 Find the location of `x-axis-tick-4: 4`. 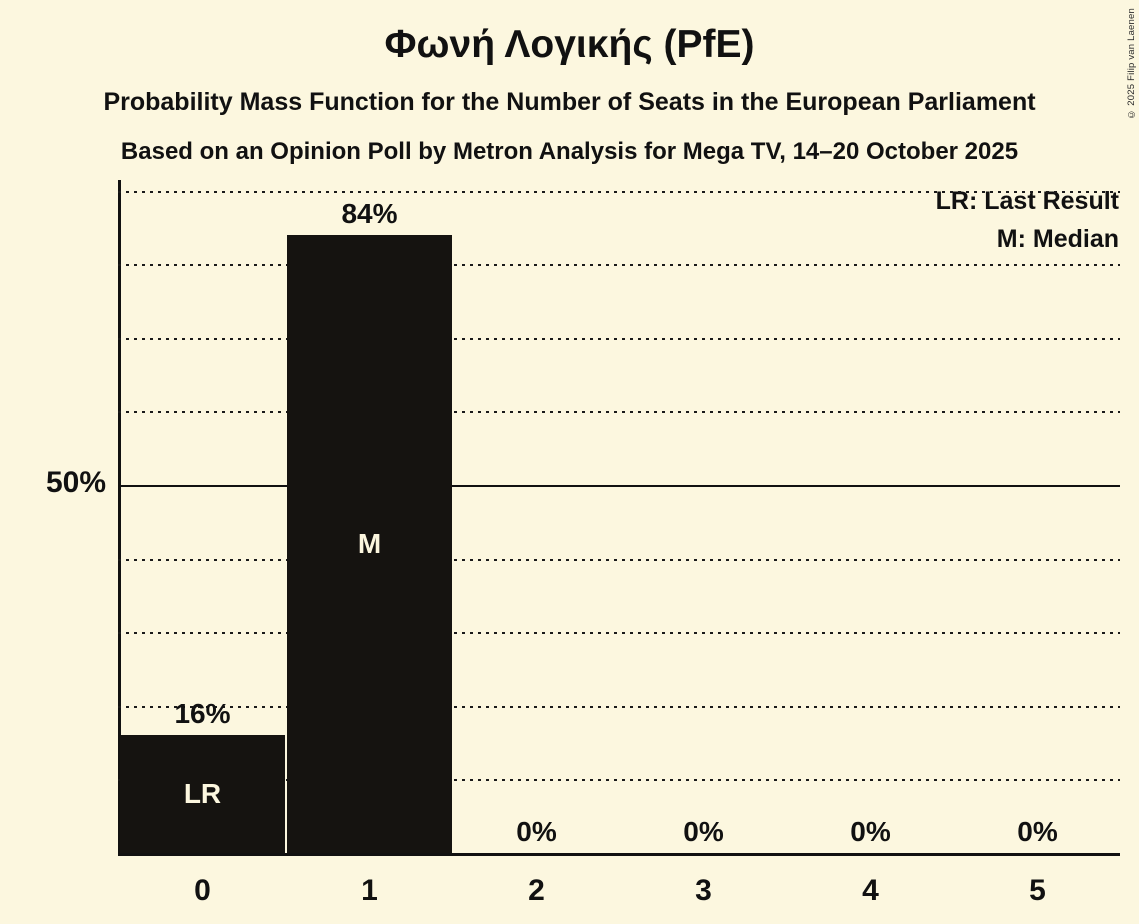

x-axis-tick-4: 4 is located at coordinates (870, 890).